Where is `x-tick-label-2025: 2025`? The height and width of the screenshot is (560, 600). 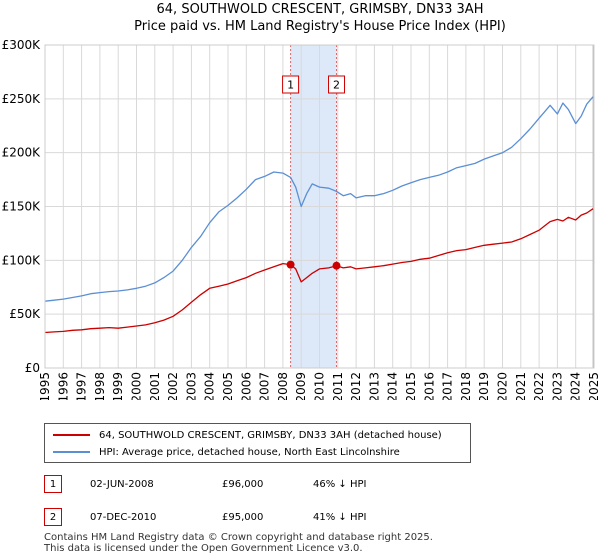 x-tick-label-2025: 2025 is located at coordinates (593, 386).